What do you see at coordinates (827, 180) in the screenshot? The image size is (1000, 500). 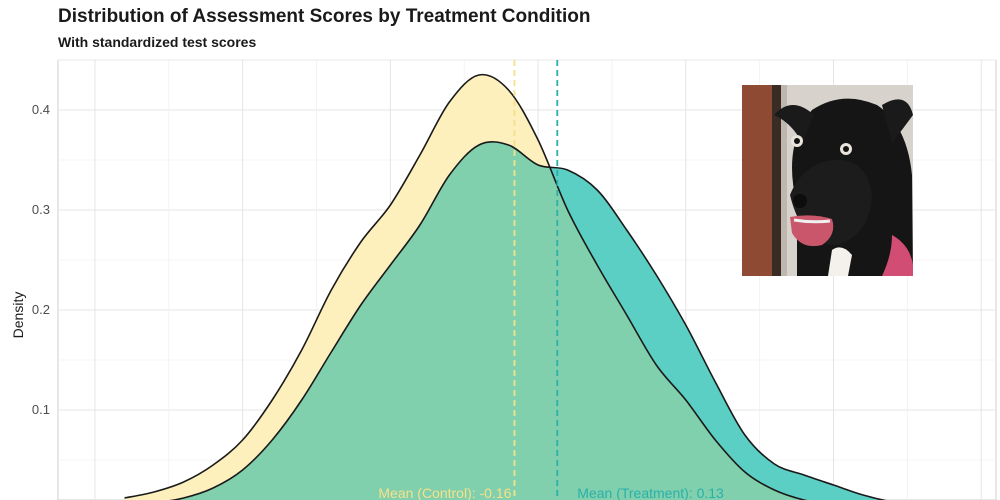 I see `dog-photo` at bounding box center [827, 180].